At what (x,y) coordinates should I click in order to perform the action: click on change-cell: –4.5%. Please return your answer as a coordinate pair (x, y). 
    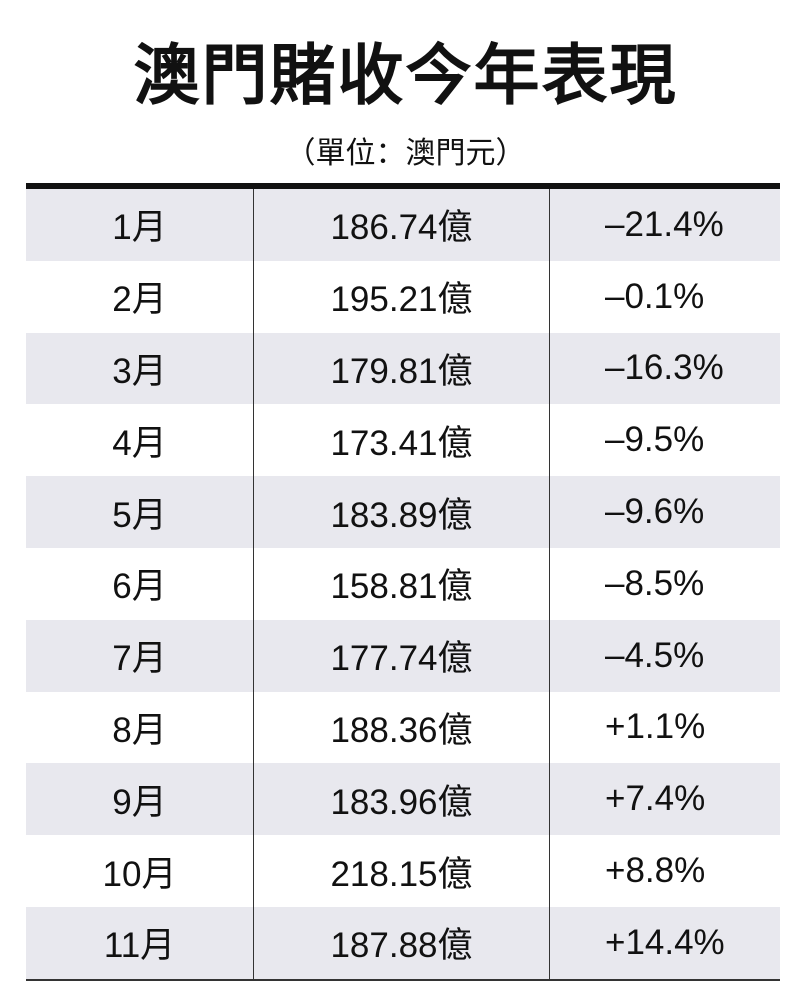
    Looking at the image, I should click on (655, 655).